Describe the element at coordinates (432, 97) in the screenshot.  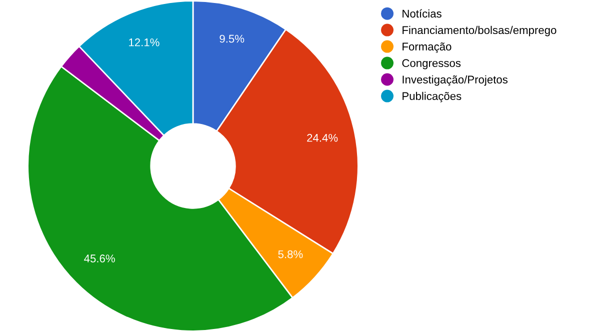
I see `legend-label: Publicações` at that location.